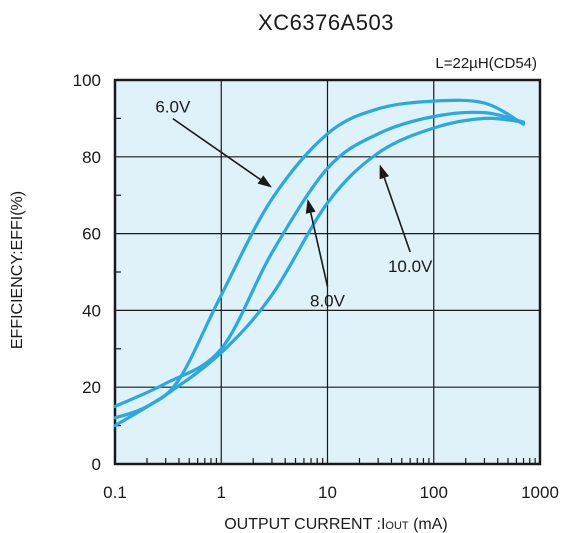 The width and height of the screenshot is (576, 533). Describe the element at coordinates (87, 80) in the screenshot. I see `y-tick-label: 100` at that location.